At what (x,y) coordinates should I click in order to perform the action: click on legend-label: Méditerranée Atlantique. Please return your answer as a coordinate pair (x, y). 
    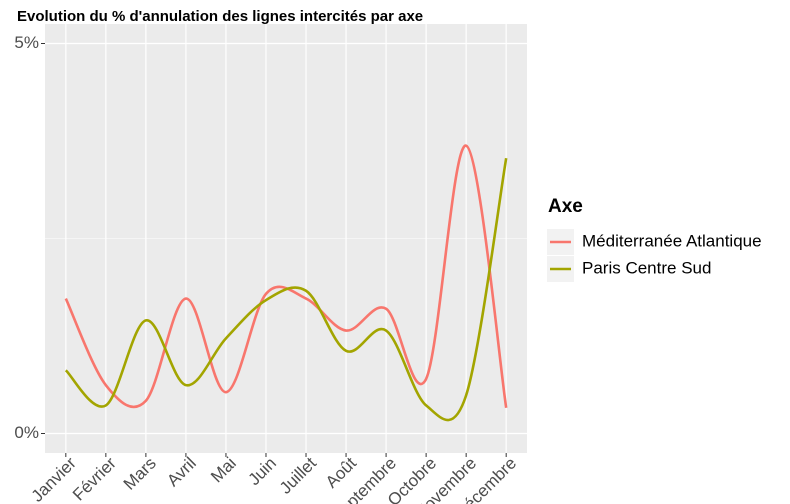
    Looking at the image, I should click on (672, 240).